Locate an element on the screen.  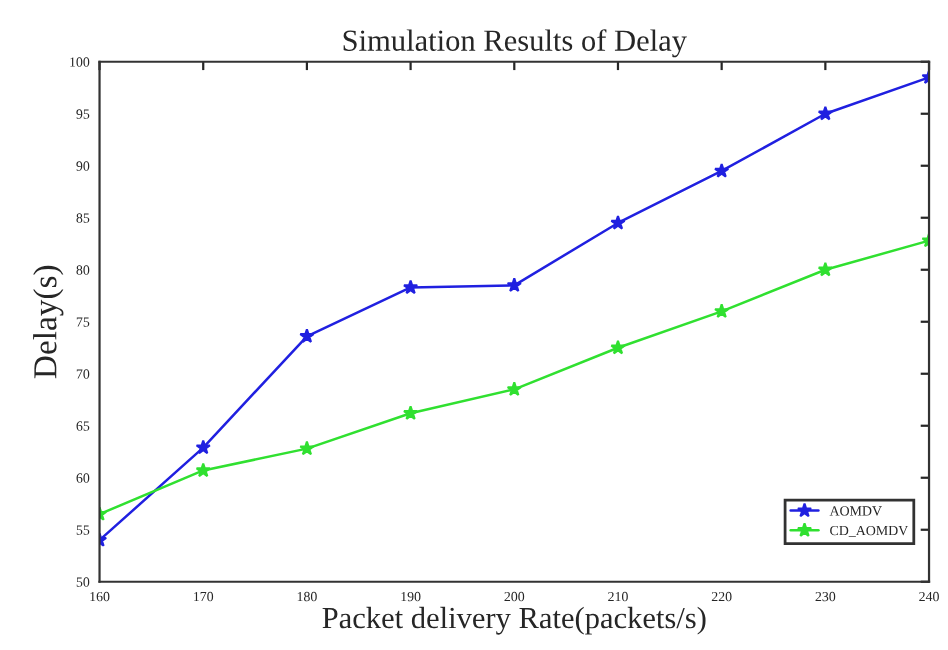
x-axis-title: Packet delivery Rate(packets/s) is located at coordinates (514, 620).